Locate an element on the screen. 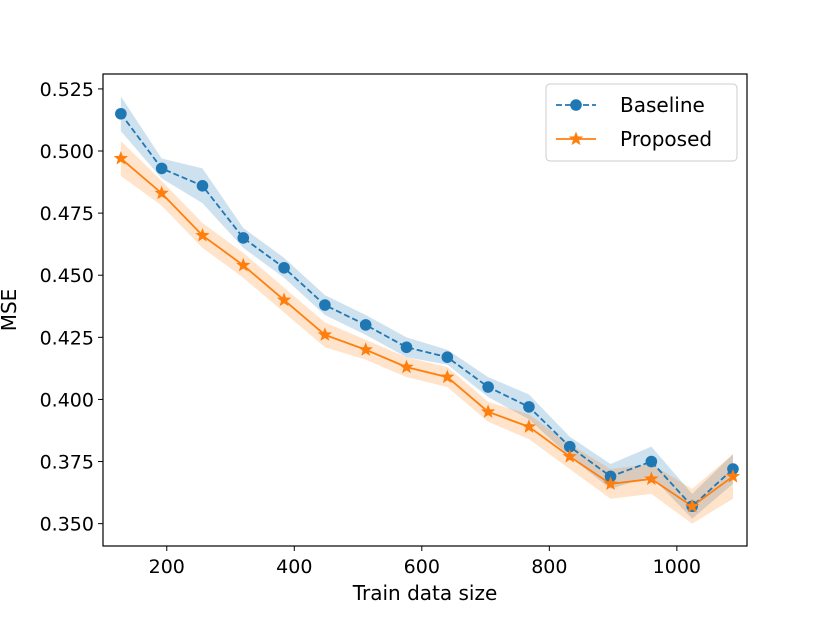  y-axis-ticks: 0.350 0.375 0.400 0.425 0.450 0.475 0.500 0.525 is located at coordinates (71, 307).